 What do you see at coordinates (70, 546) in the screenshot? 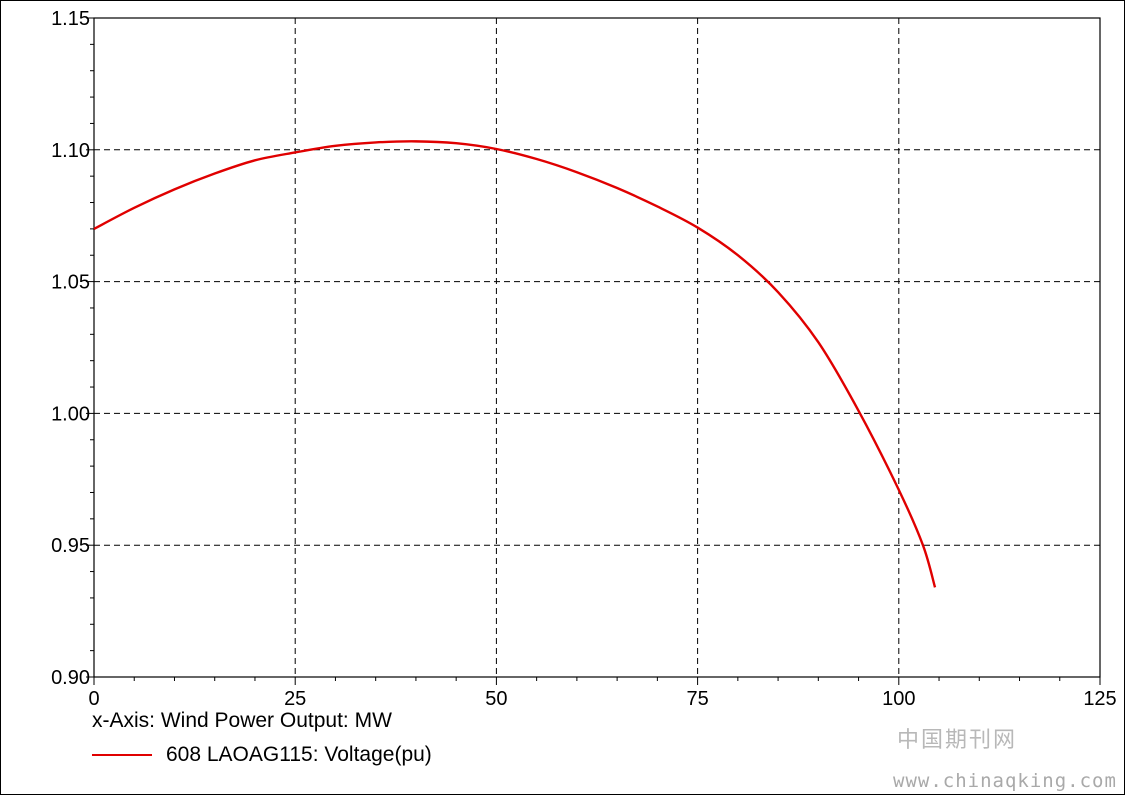
I see `y-tick-label: 0.95` at bounding box center [70, 546].